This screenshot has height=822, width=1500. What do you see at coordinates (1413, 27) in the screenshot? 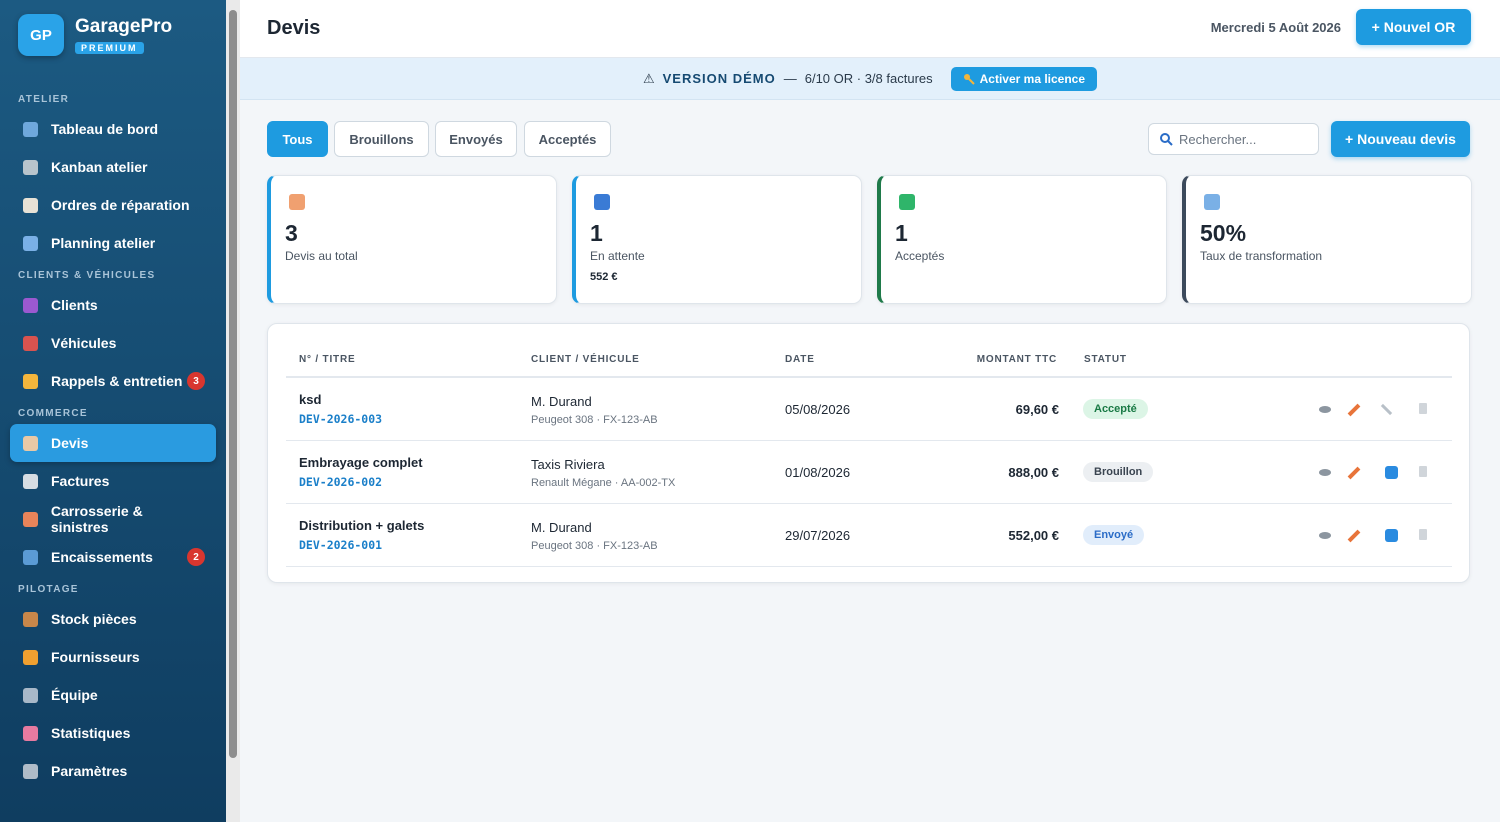
I see `new-or-button: + Nouvel OR` at bounding box center [1413, 27].